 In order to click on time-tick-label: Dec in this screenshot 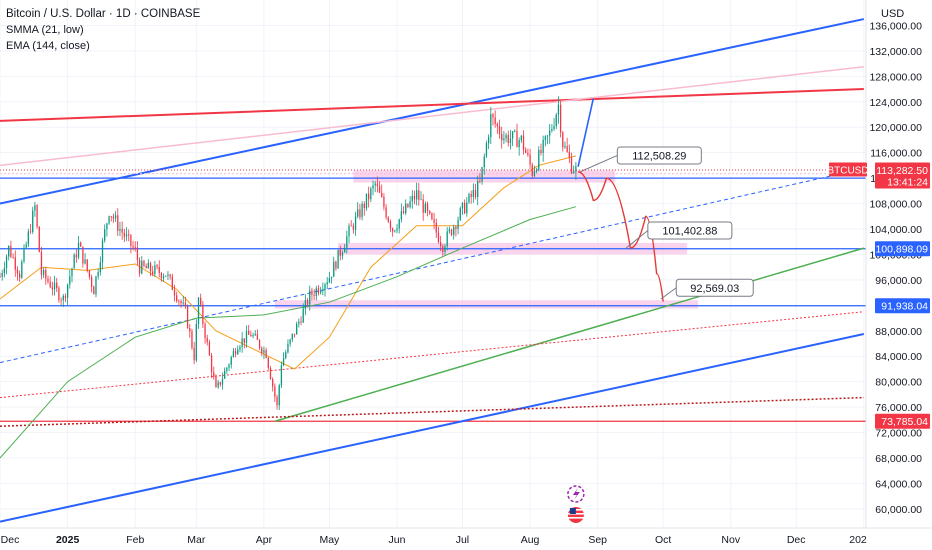, I will do `click(10, 540)`.